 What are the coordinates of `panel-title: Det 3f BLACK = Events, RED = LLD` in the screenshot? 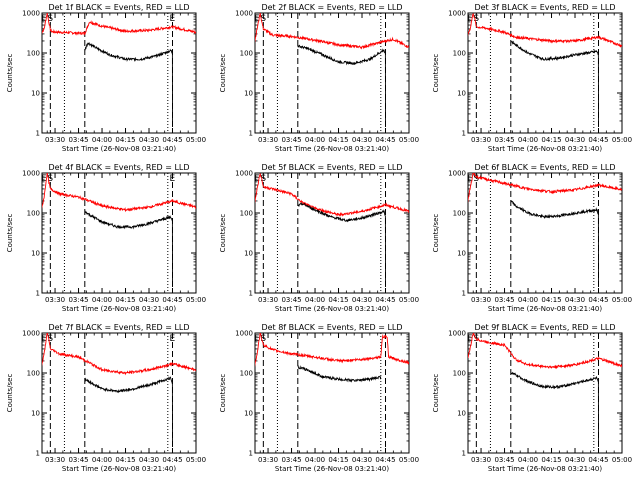 It's located at (544, 7).